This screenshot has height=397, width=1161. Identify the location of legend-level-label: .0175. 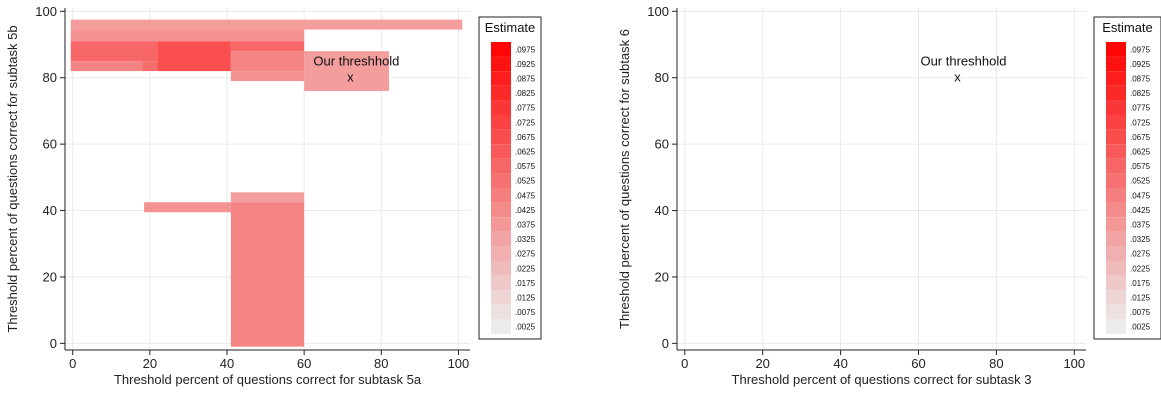
(525, 283).